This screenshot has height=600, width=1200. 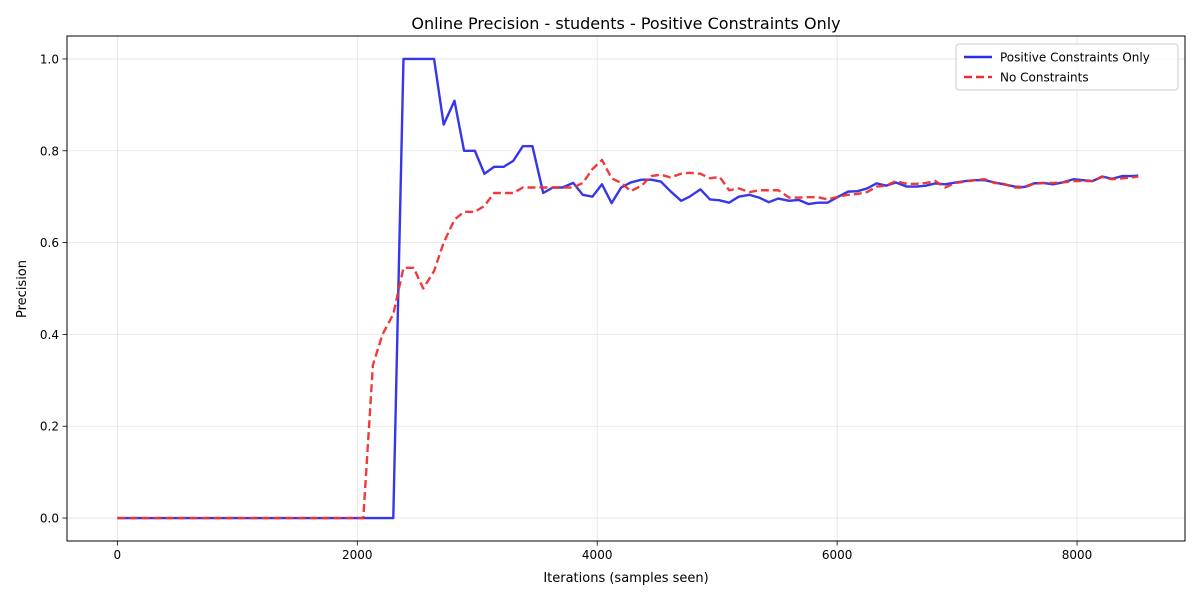 What do you see at coordinates (625, 578) in the screenshot?
I see `x-axis-label: Iterations (samples seen)` at bounding box center [625, 578].